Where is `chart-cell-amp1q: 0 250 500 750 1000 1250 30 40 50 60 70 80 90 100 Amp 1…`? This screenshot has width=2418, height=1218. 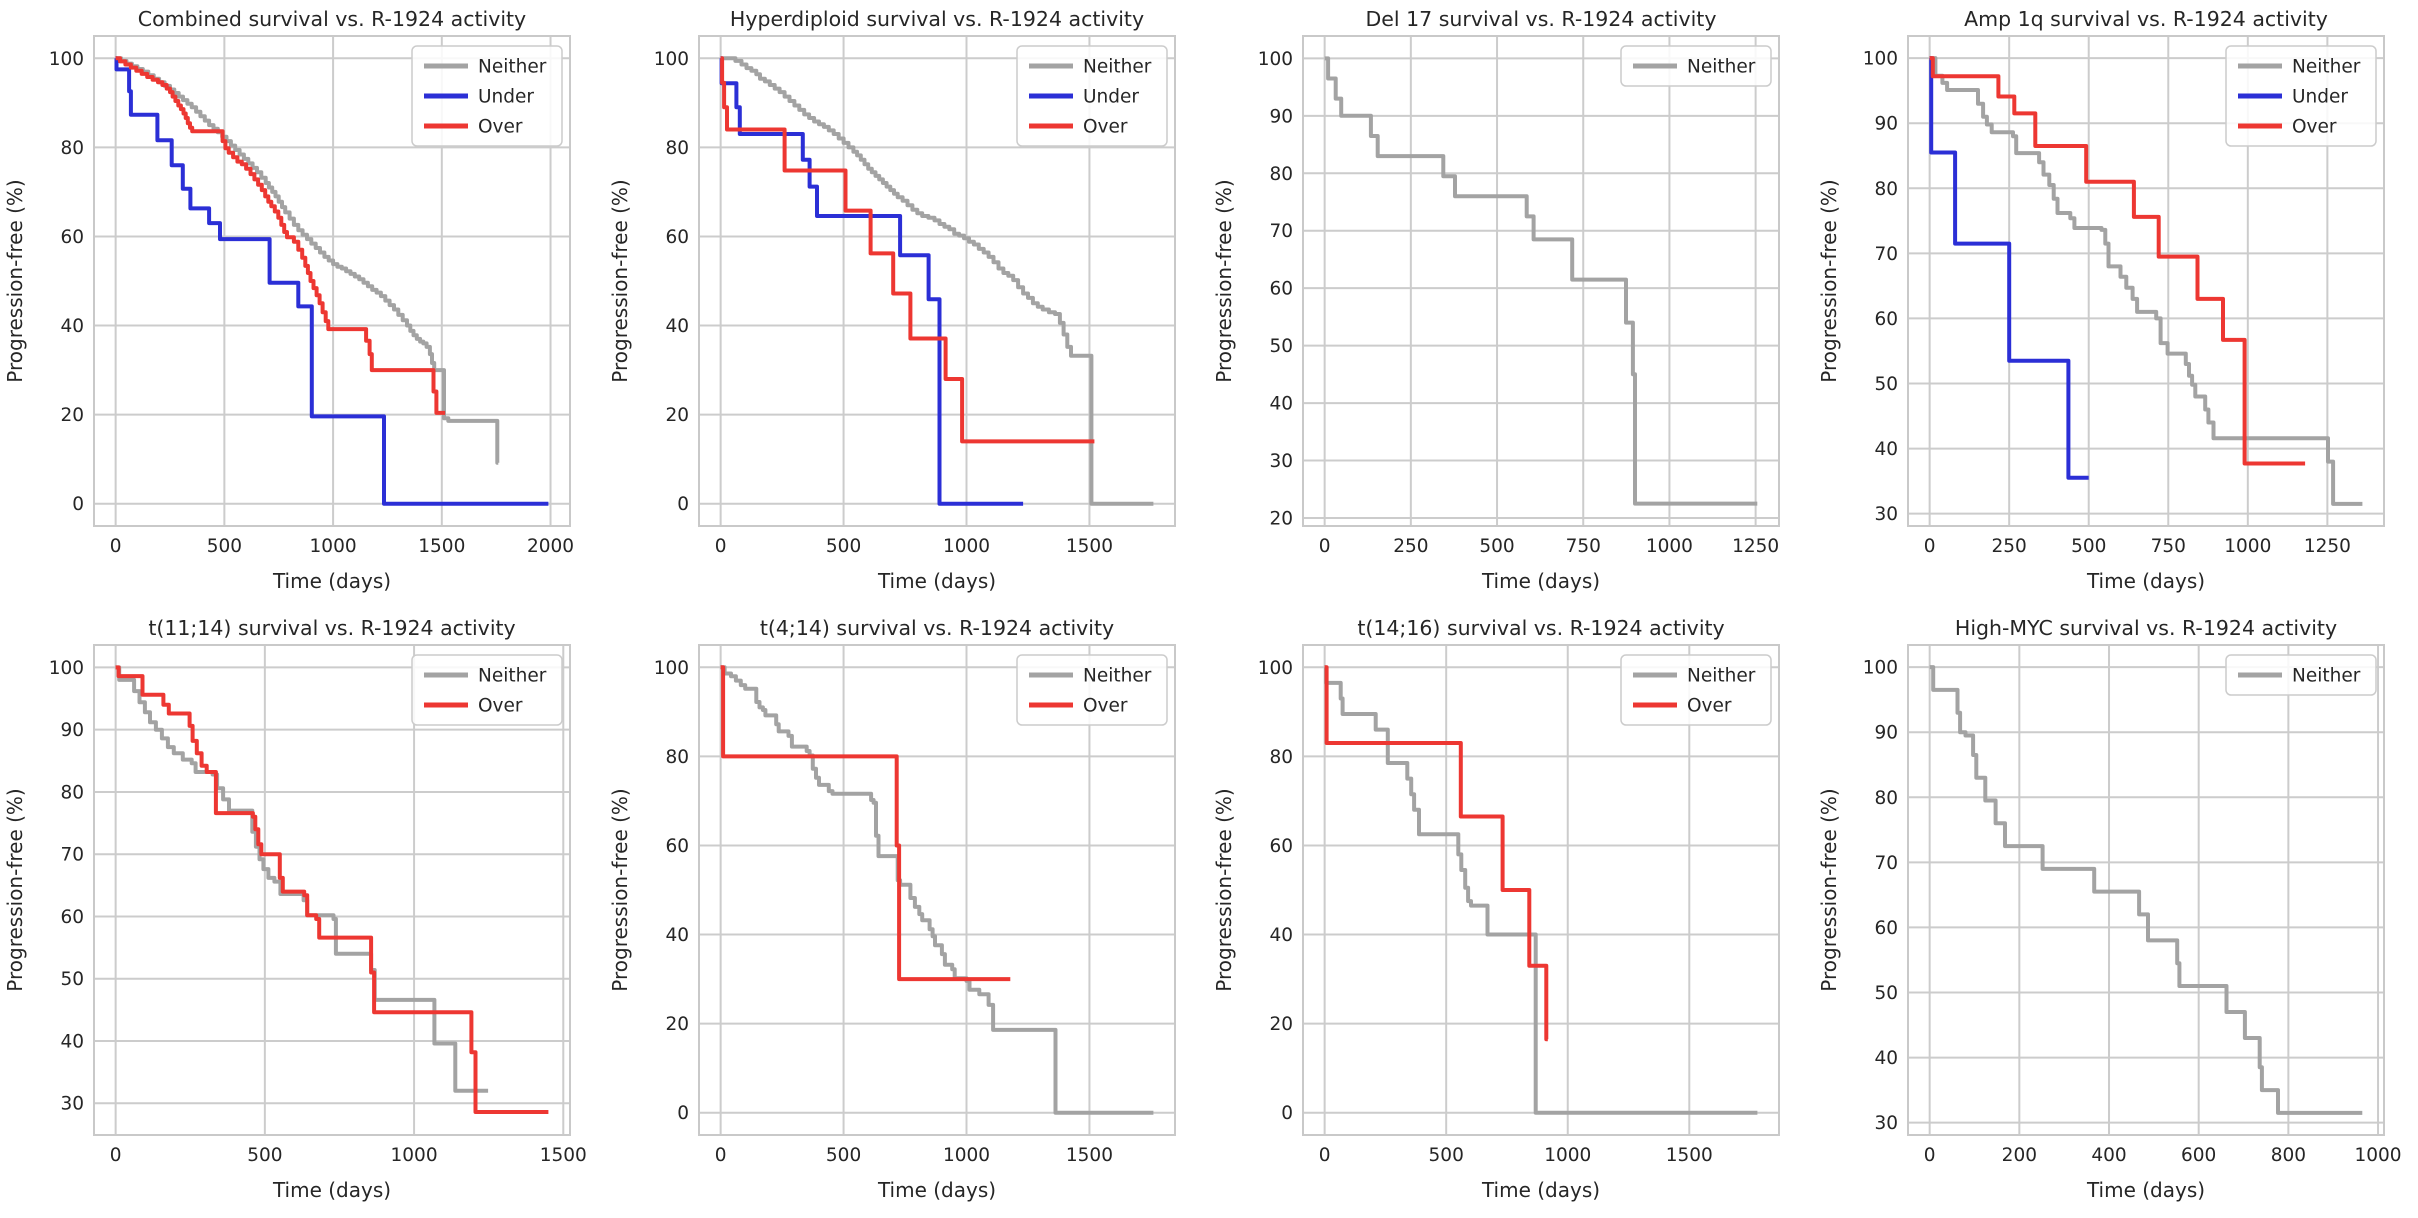
chart-cell-amp1q: 0 250 500 750 1000 1250 30 40 50 60 70 80 90 100 Amp 1… is located at coordinates (2116, 304).